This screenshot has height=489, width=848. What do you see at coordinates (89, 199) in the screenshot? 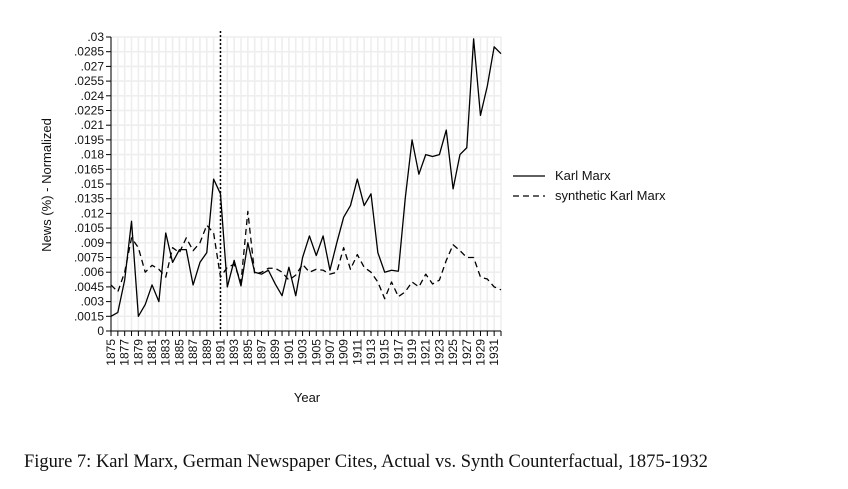
I see `y-tick-label: .0135` at bounding box center [89, 199].